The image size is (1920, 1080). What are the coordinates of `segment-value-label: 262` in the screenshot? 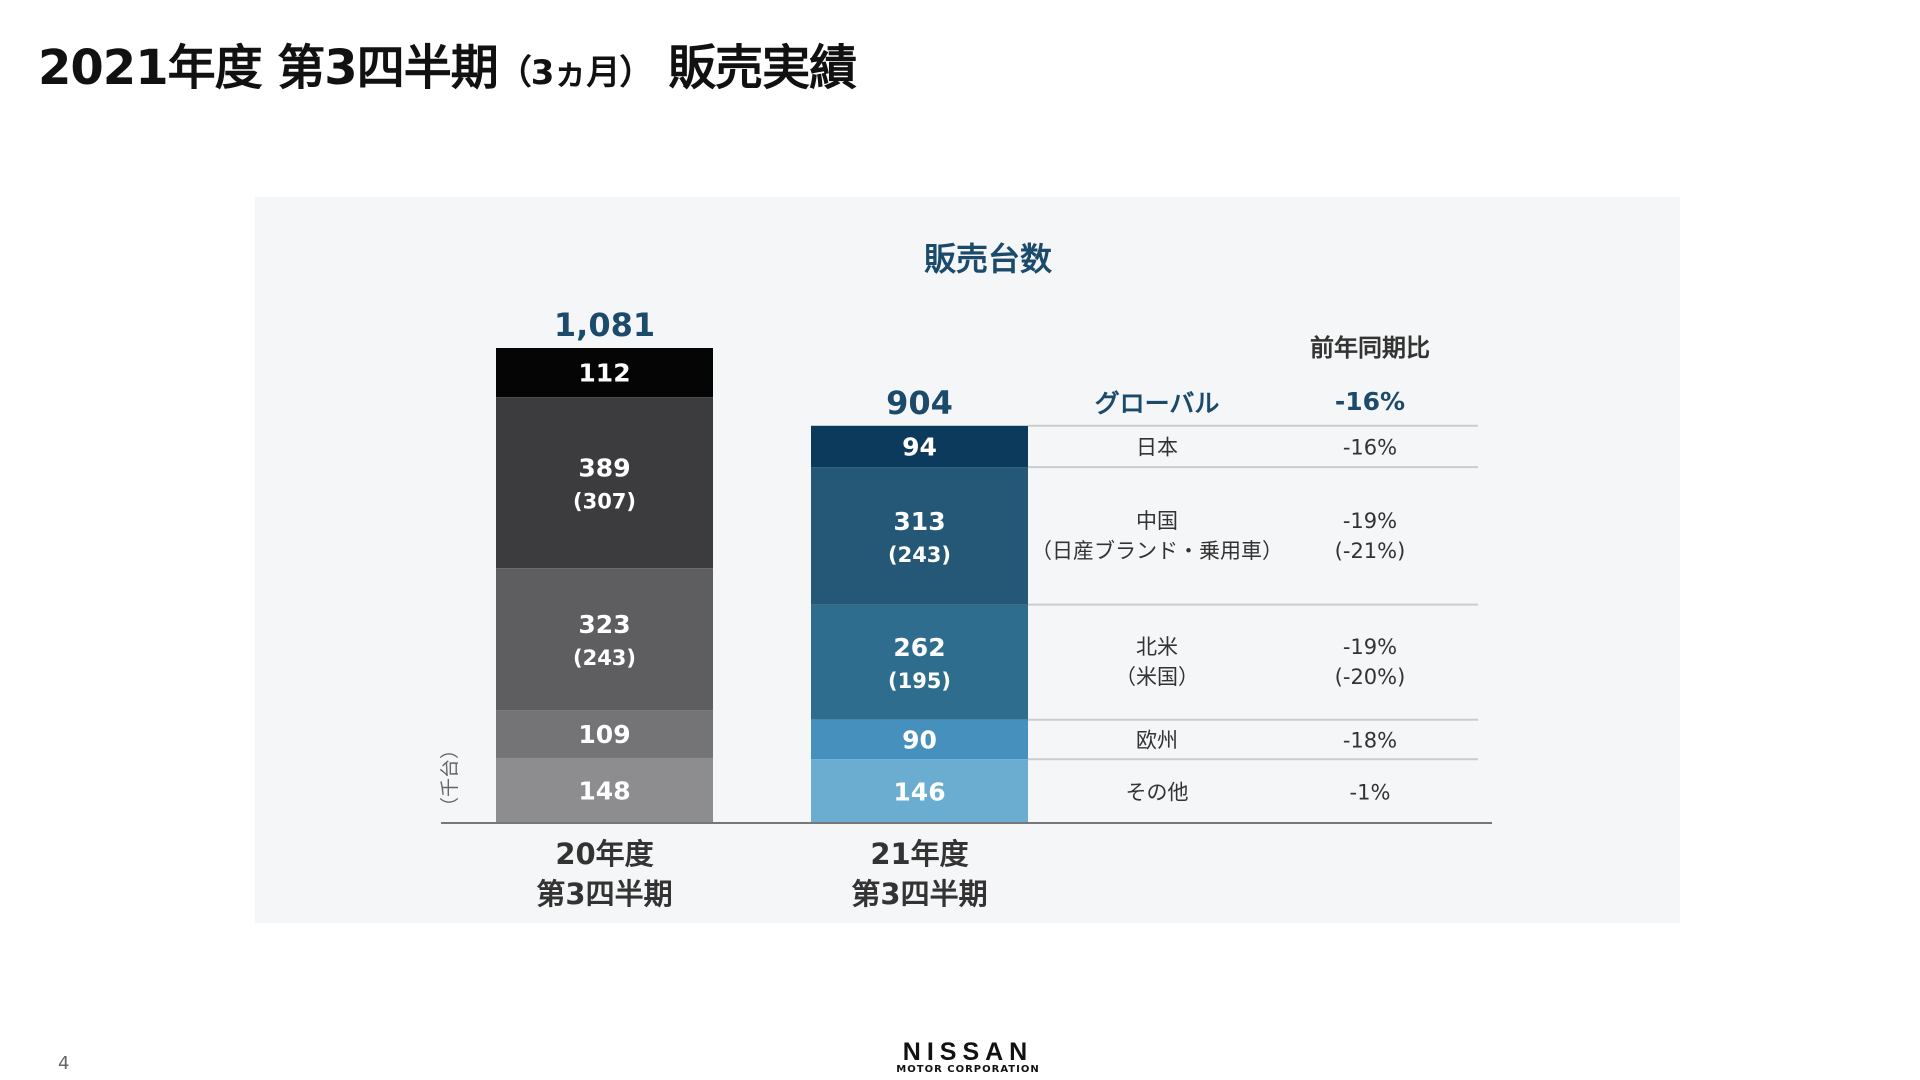 It's located at (919, 647).